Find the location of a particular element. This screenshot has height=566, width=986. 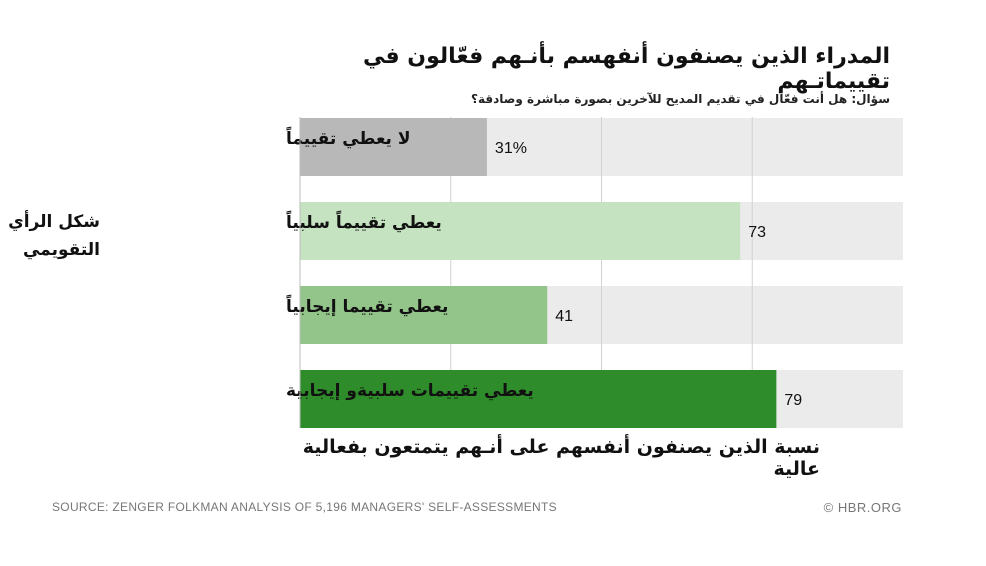

bar-value-label: 31% is located at coordinates (511, 148).